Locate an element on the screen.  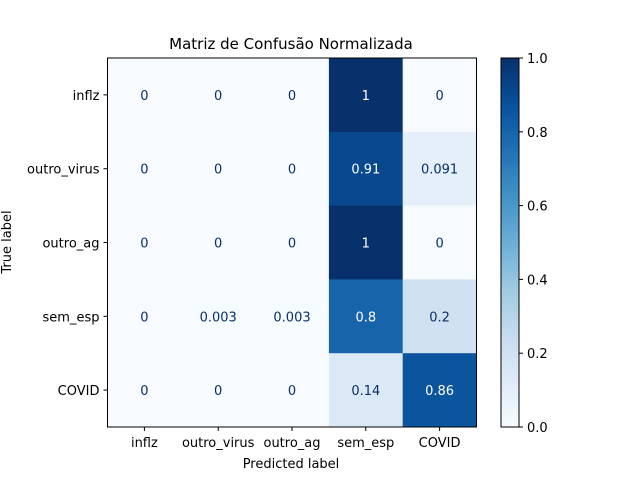
colorbar is located at coordinates (510, 242).